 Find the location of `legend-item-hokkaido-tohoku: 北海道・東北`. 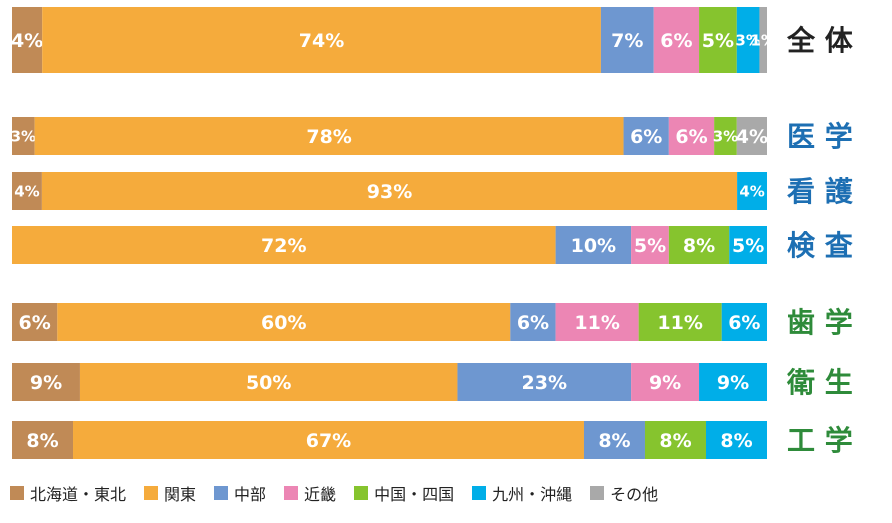

legend-item-hokkaido-tohoku: 北海道・東北 is located at coordinates (68, 493).